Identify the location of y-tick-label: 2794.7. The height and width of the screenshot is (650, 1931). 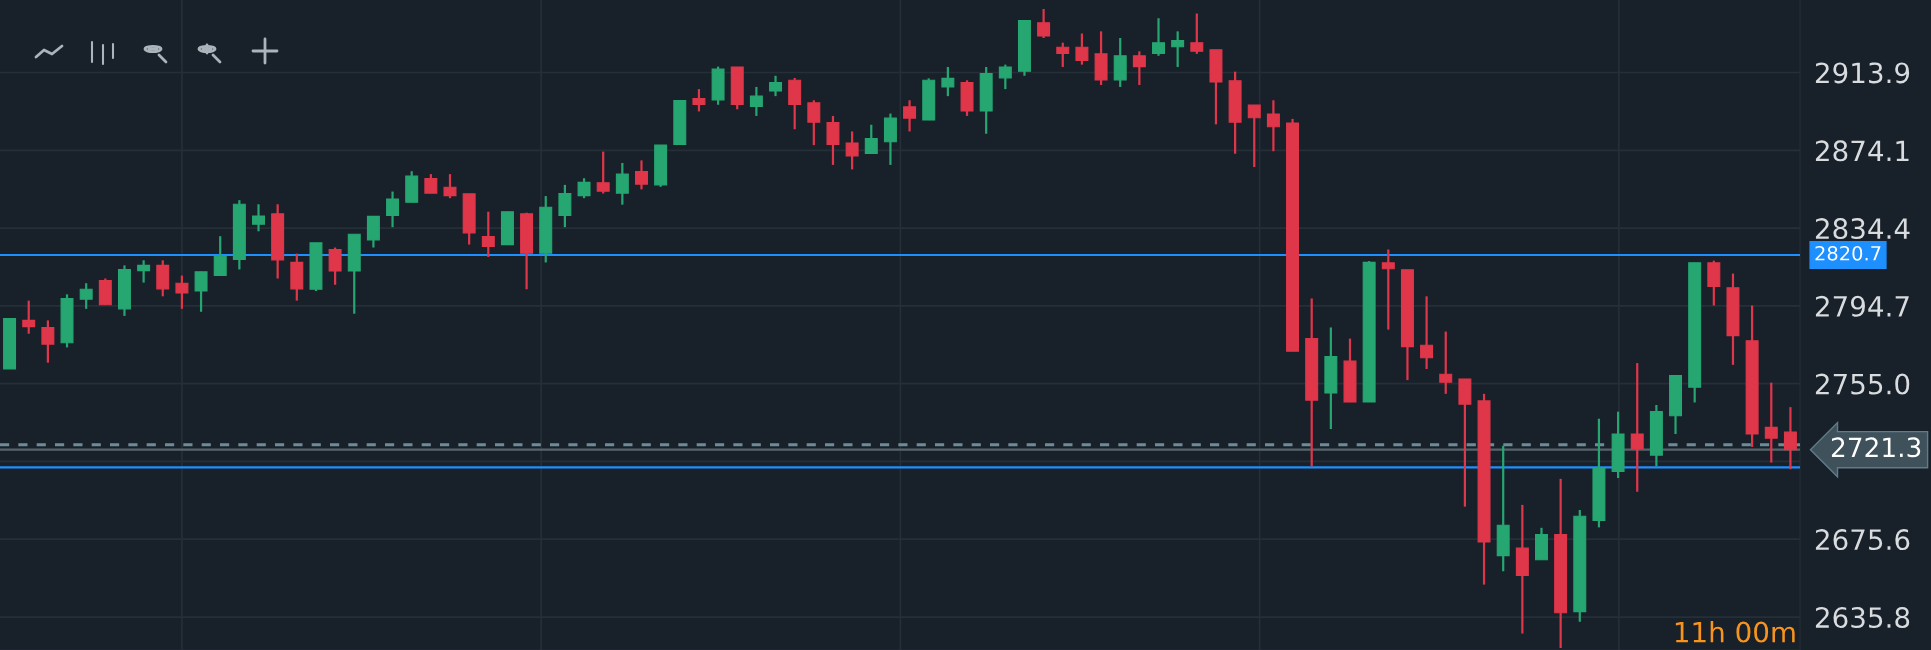
(1862, 306).